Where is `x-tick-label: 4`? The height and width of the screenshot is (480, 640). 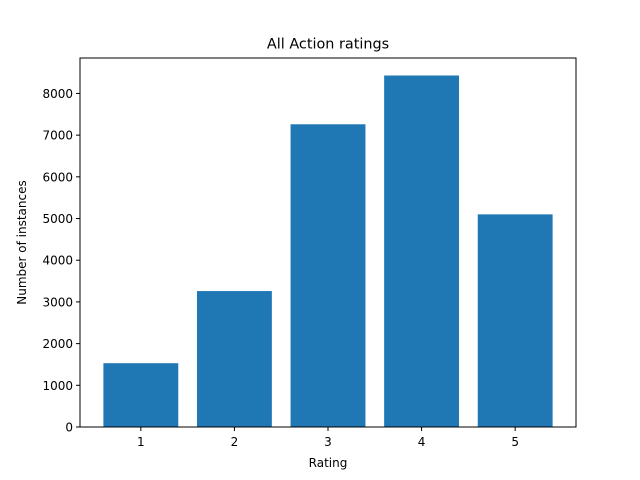
x-tick-label: 4 is located at coordinates (422, 442).